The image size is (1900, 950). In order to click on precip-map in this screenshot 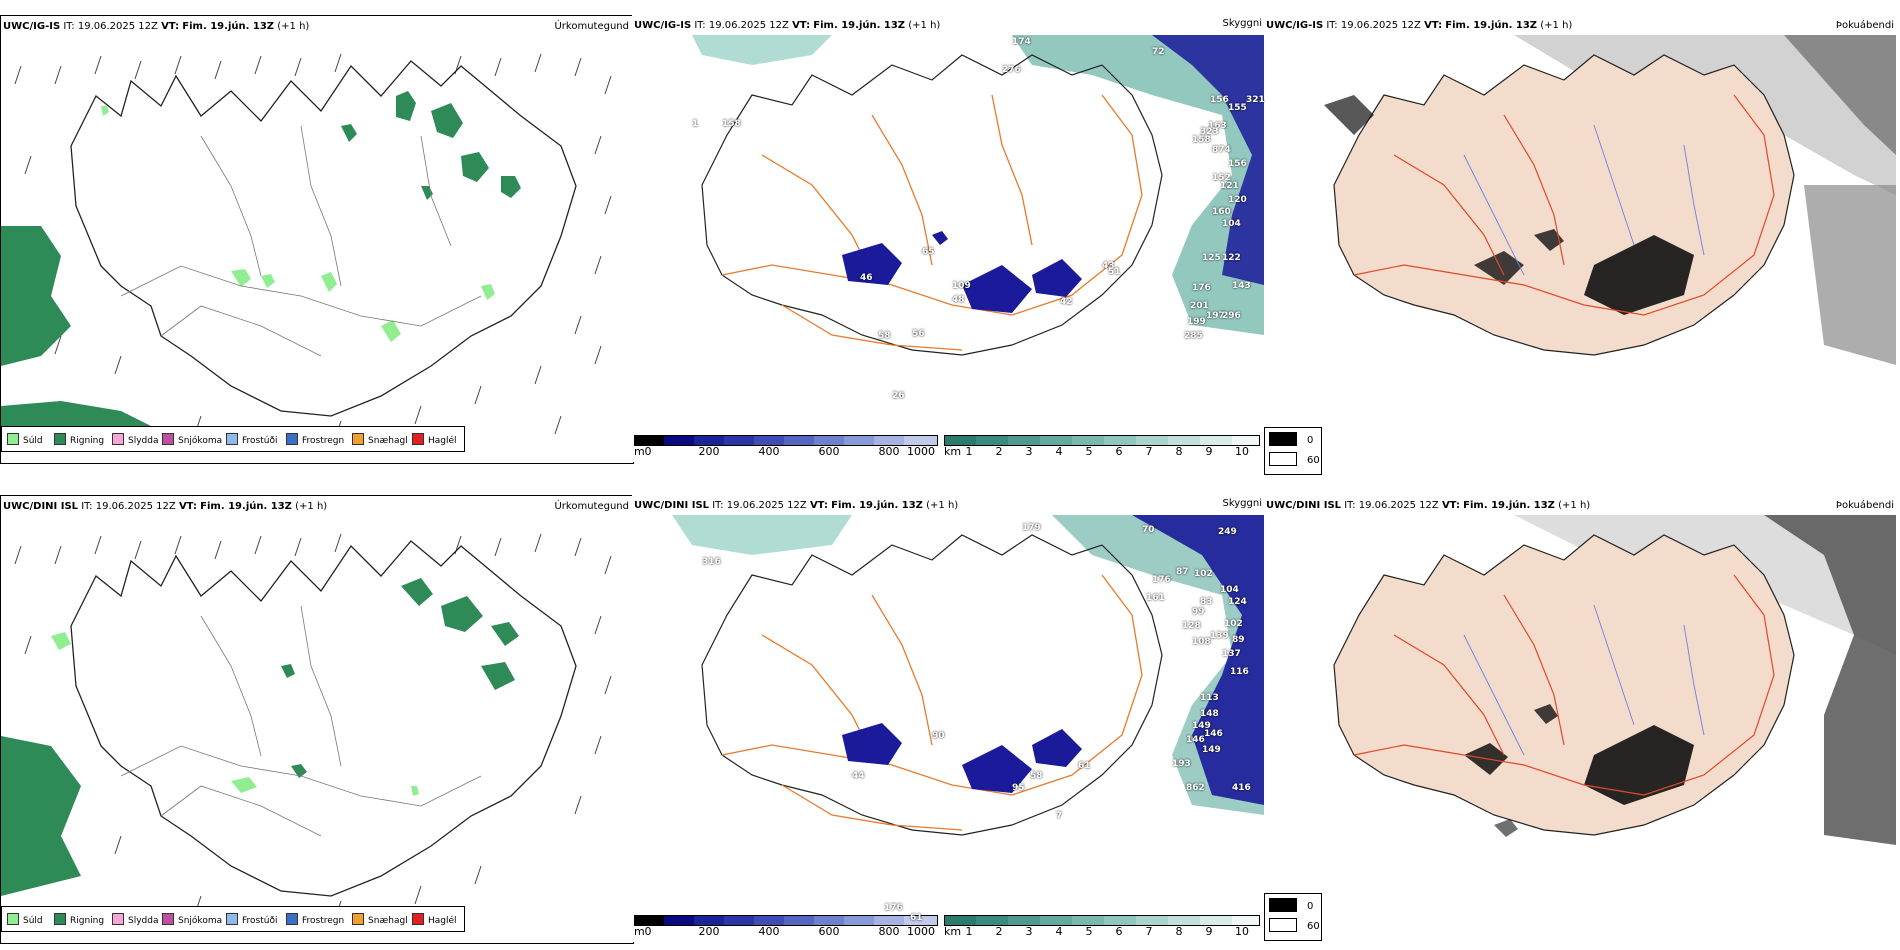, I will do `click(317, 238)`.